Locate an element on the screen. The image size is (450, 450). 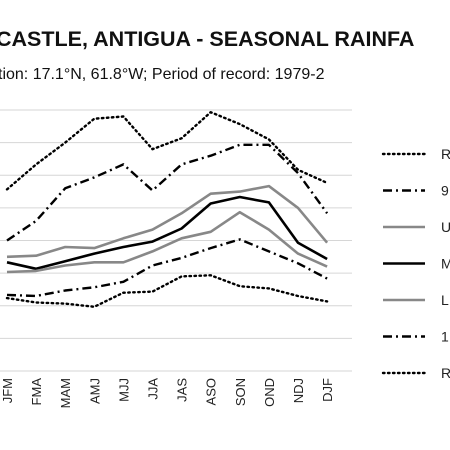
legend-label-3: U is located at coordinates (445, 227).